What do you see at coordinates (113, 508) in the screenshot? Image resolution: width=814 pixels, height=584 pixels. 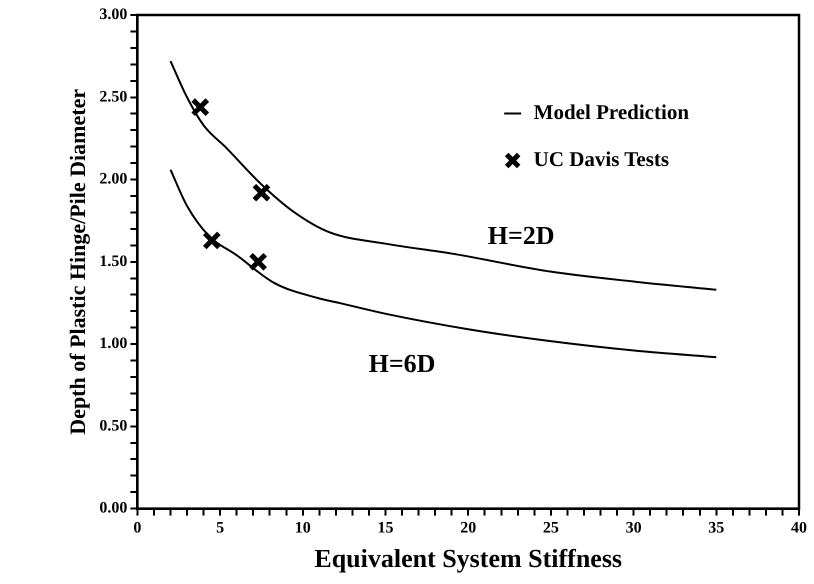 I see `y-tick-label: 0.00` at bounding box center [113, 508].